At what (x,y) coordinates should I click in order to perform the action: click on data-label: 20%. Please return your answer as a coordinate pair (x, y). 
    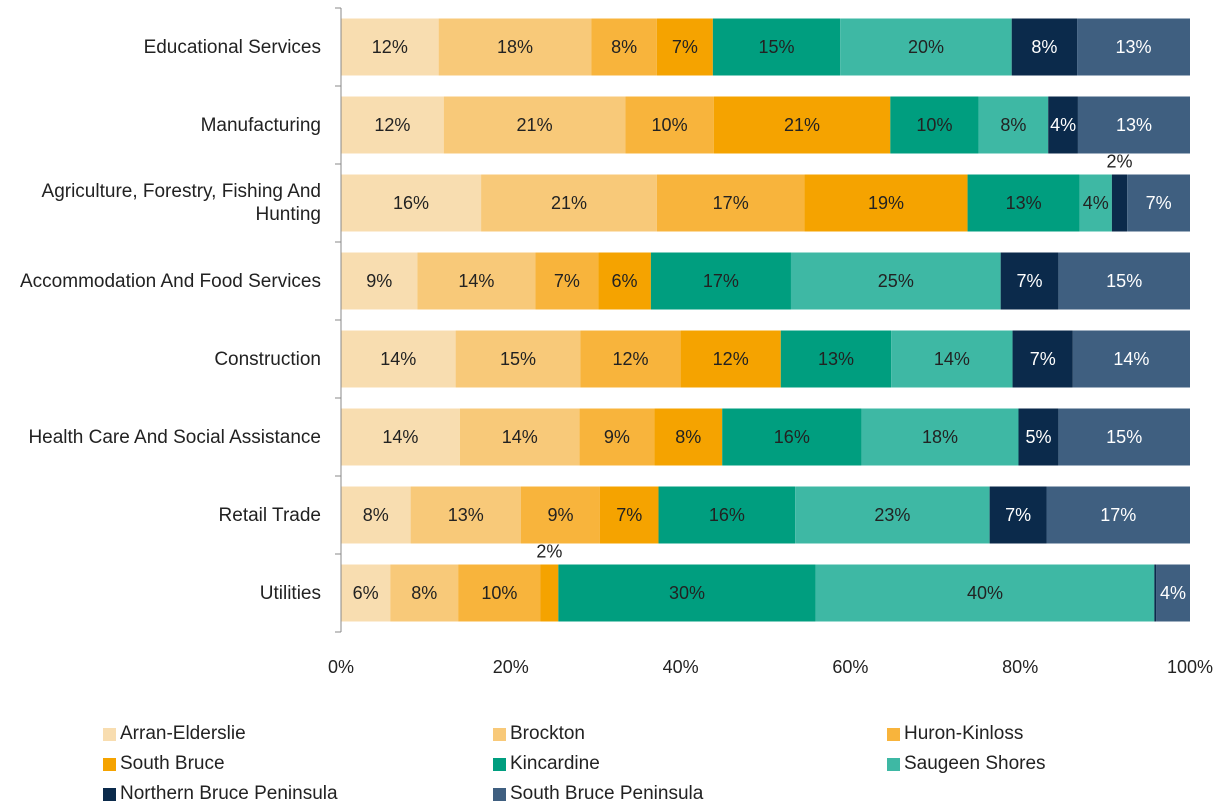
    Looking at the image, I should click on (926, 47).